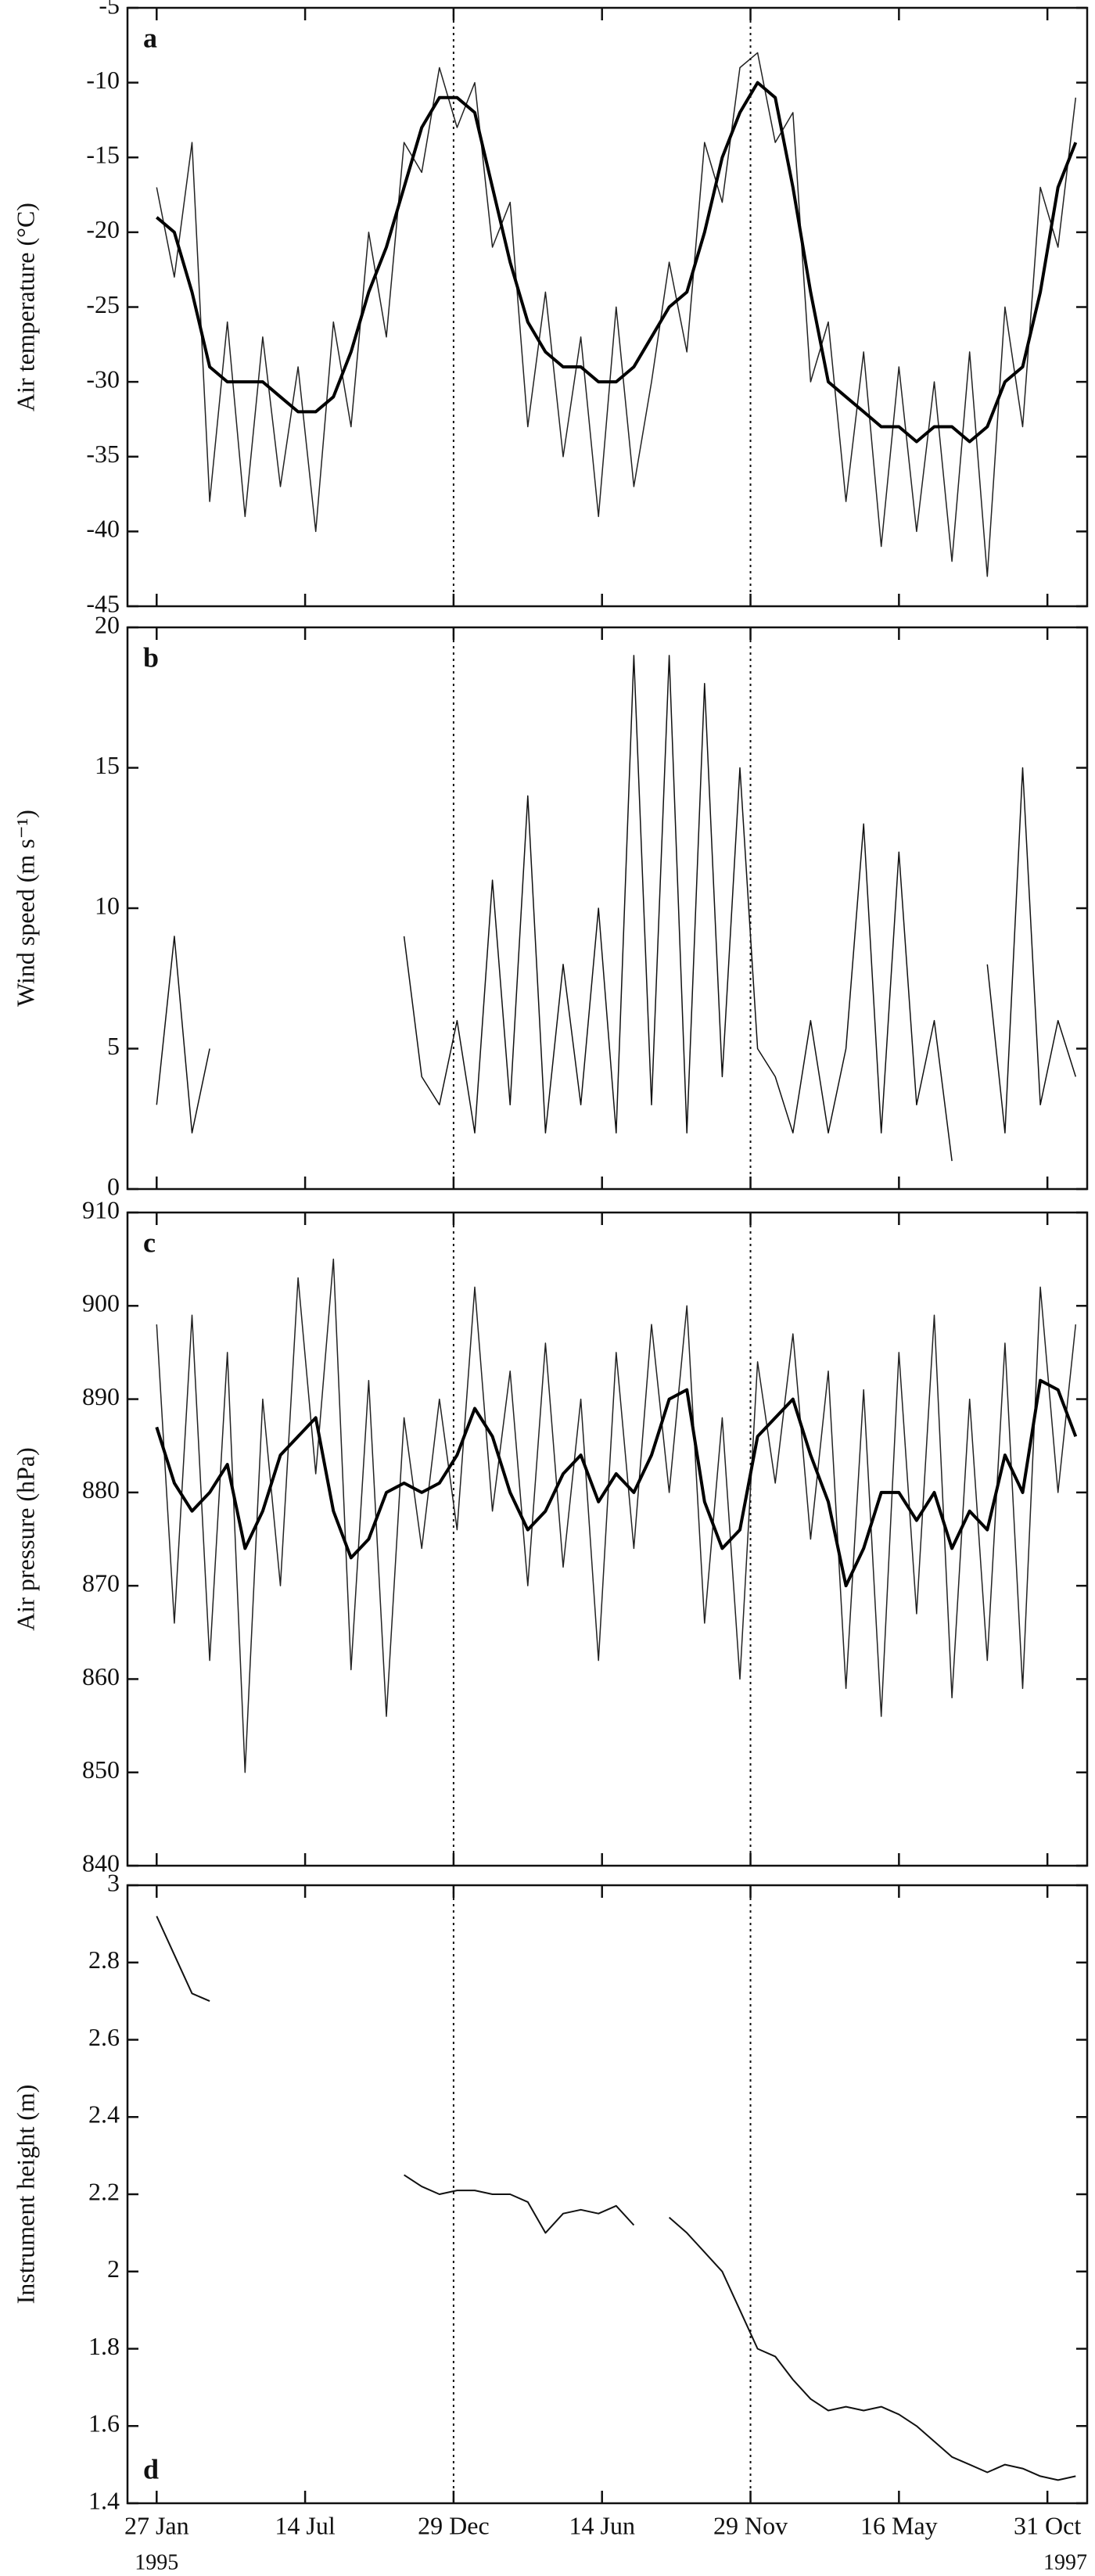 This screenshot has height=2576, width=1095. What do you see at coordinates (101, 1583) in the screenshot?
I see `y-tick-label: 870` at bounding box center [101, 1583].